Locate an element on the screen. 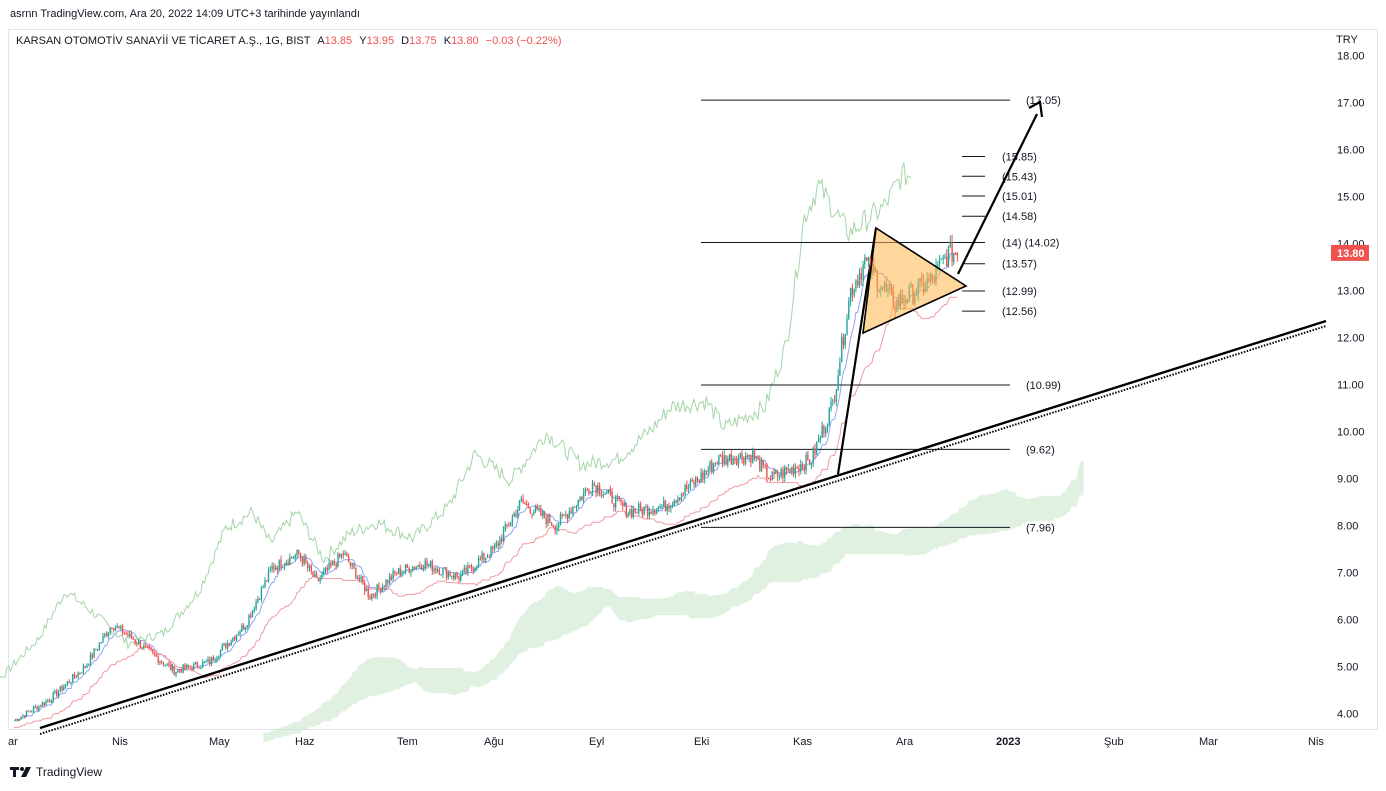  currency-label: TRY is located at coordinates (1347, 40).